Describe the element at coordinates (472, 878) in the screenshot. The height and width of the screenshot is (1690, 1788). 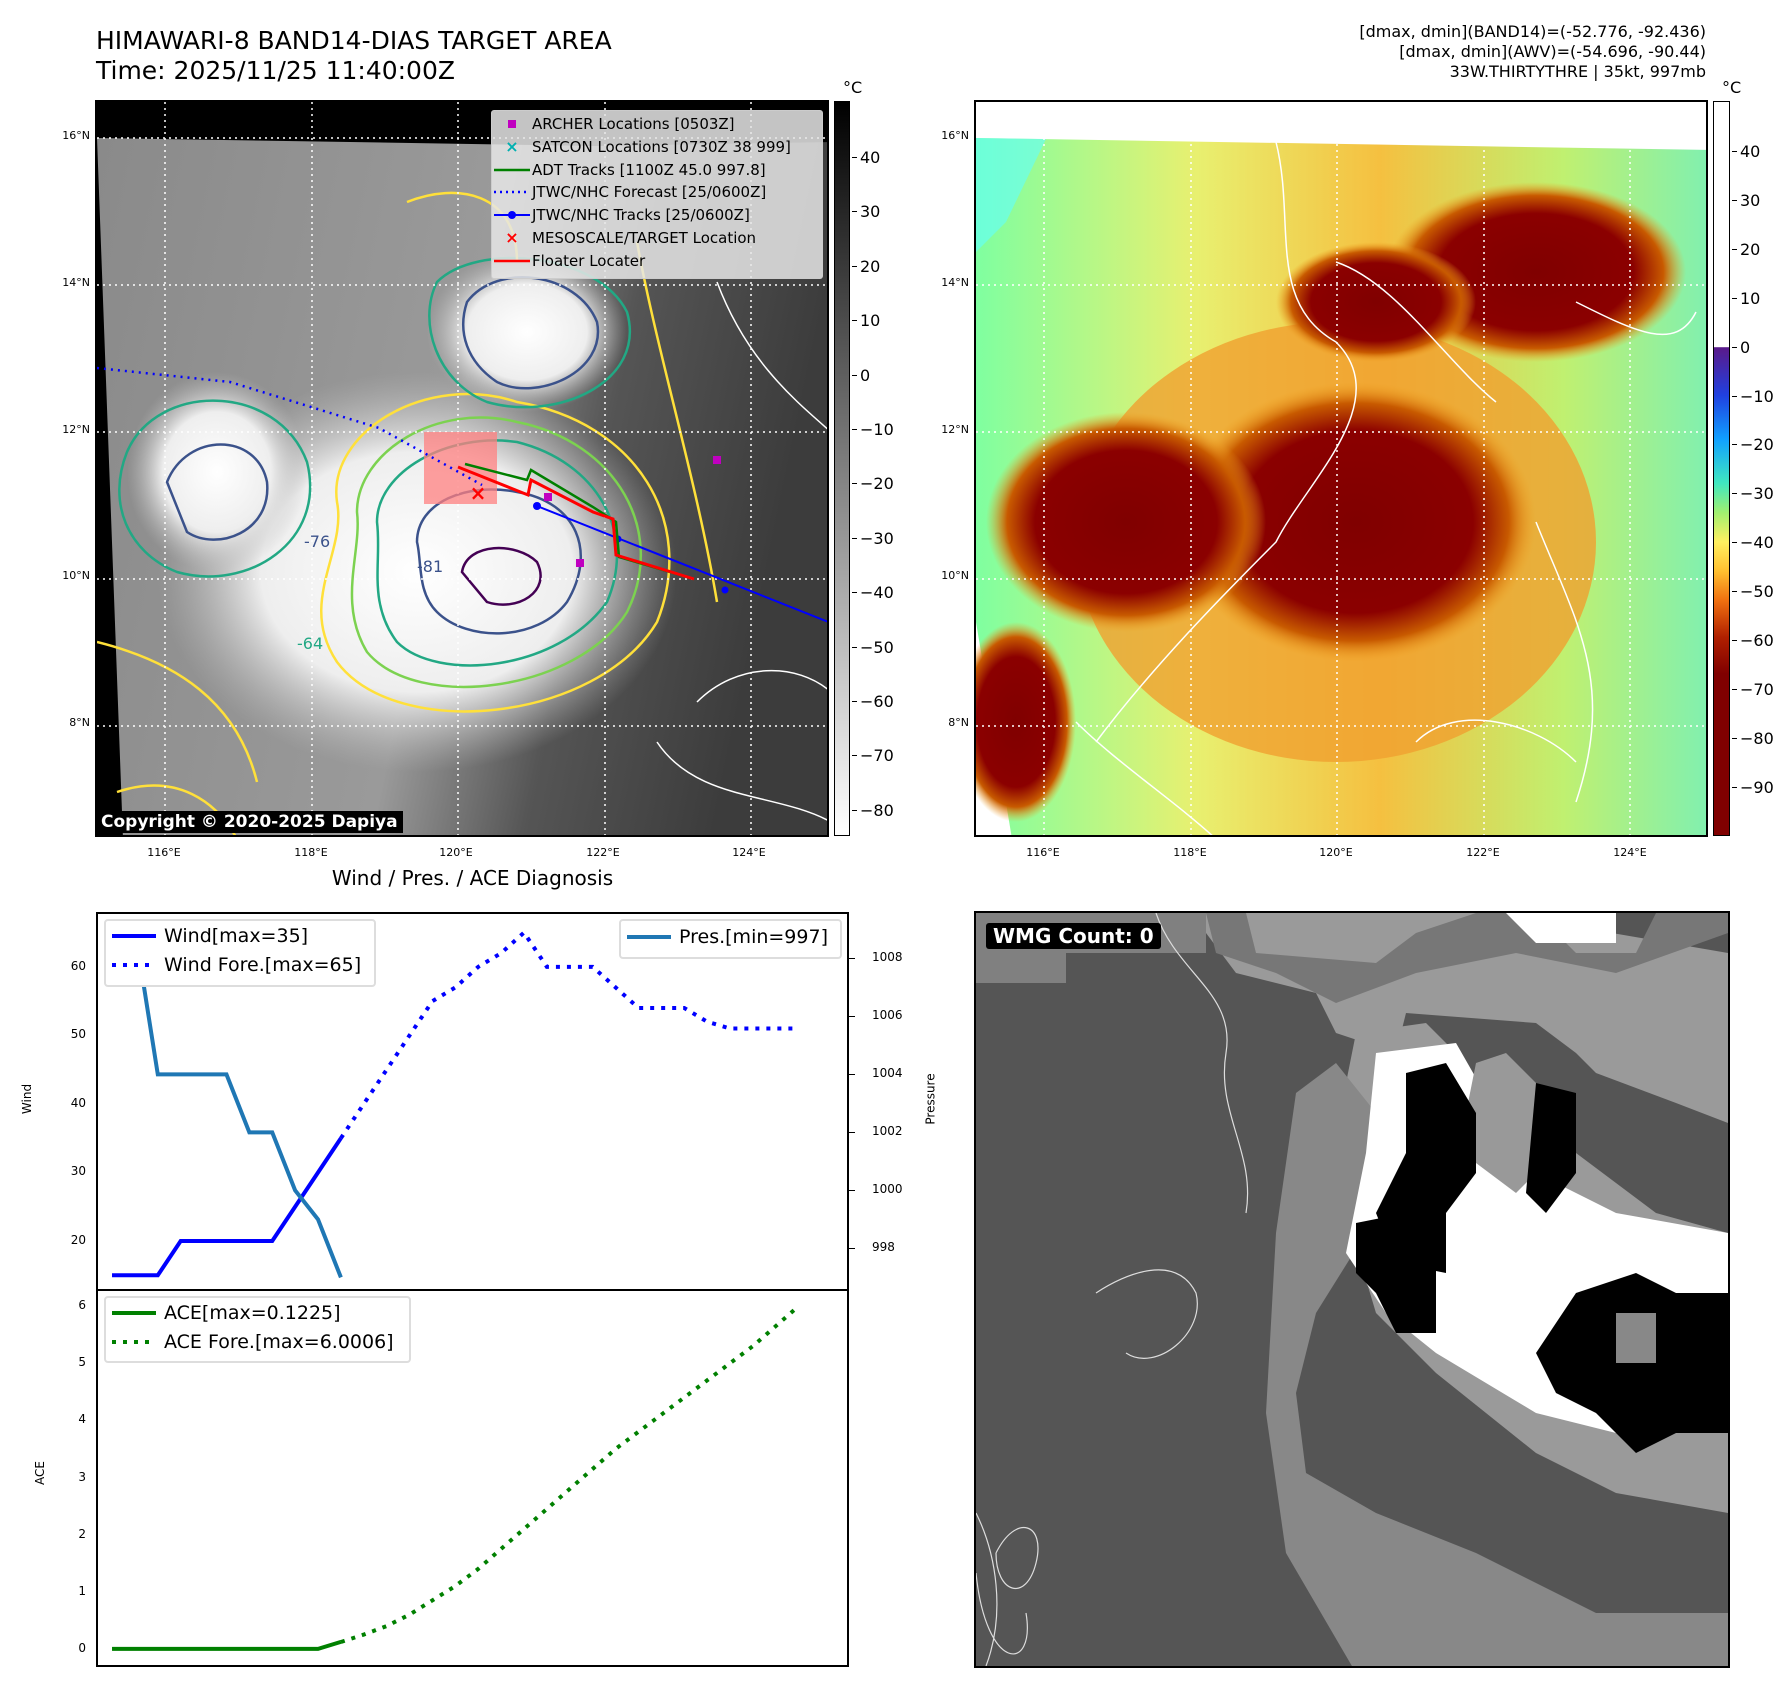
I see `diagnosis-title: Wind / Pres. / ACE Diagnosis` at that location.